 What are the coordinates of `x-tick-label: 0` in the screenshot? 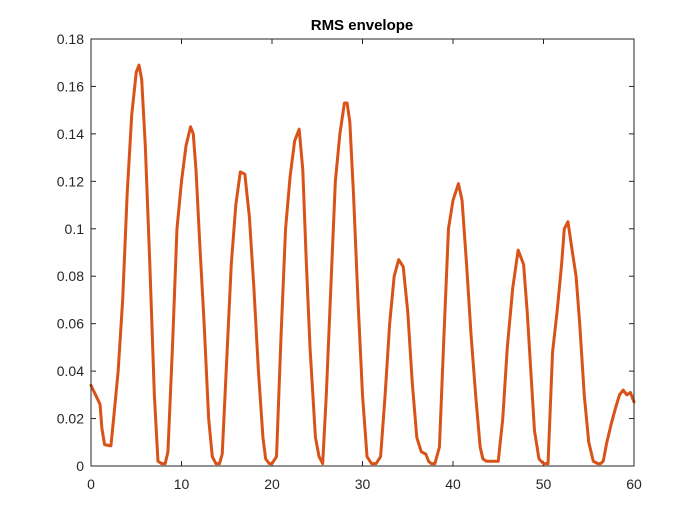 It's located at (91, 484).